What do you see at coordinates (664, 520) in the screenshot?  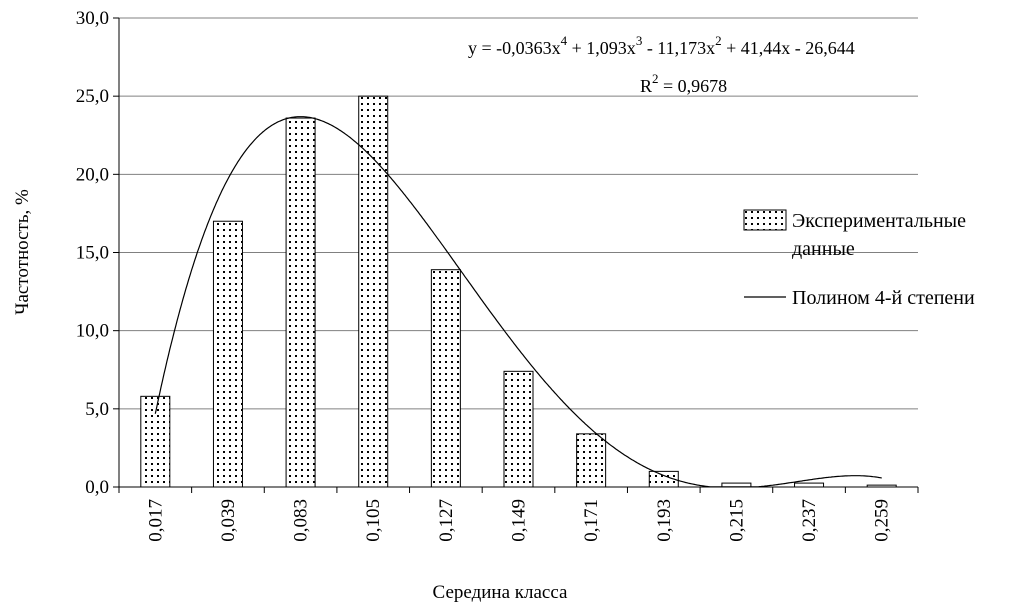 I see `x-tick-label: 0,193` at bounding box center [664, 520].